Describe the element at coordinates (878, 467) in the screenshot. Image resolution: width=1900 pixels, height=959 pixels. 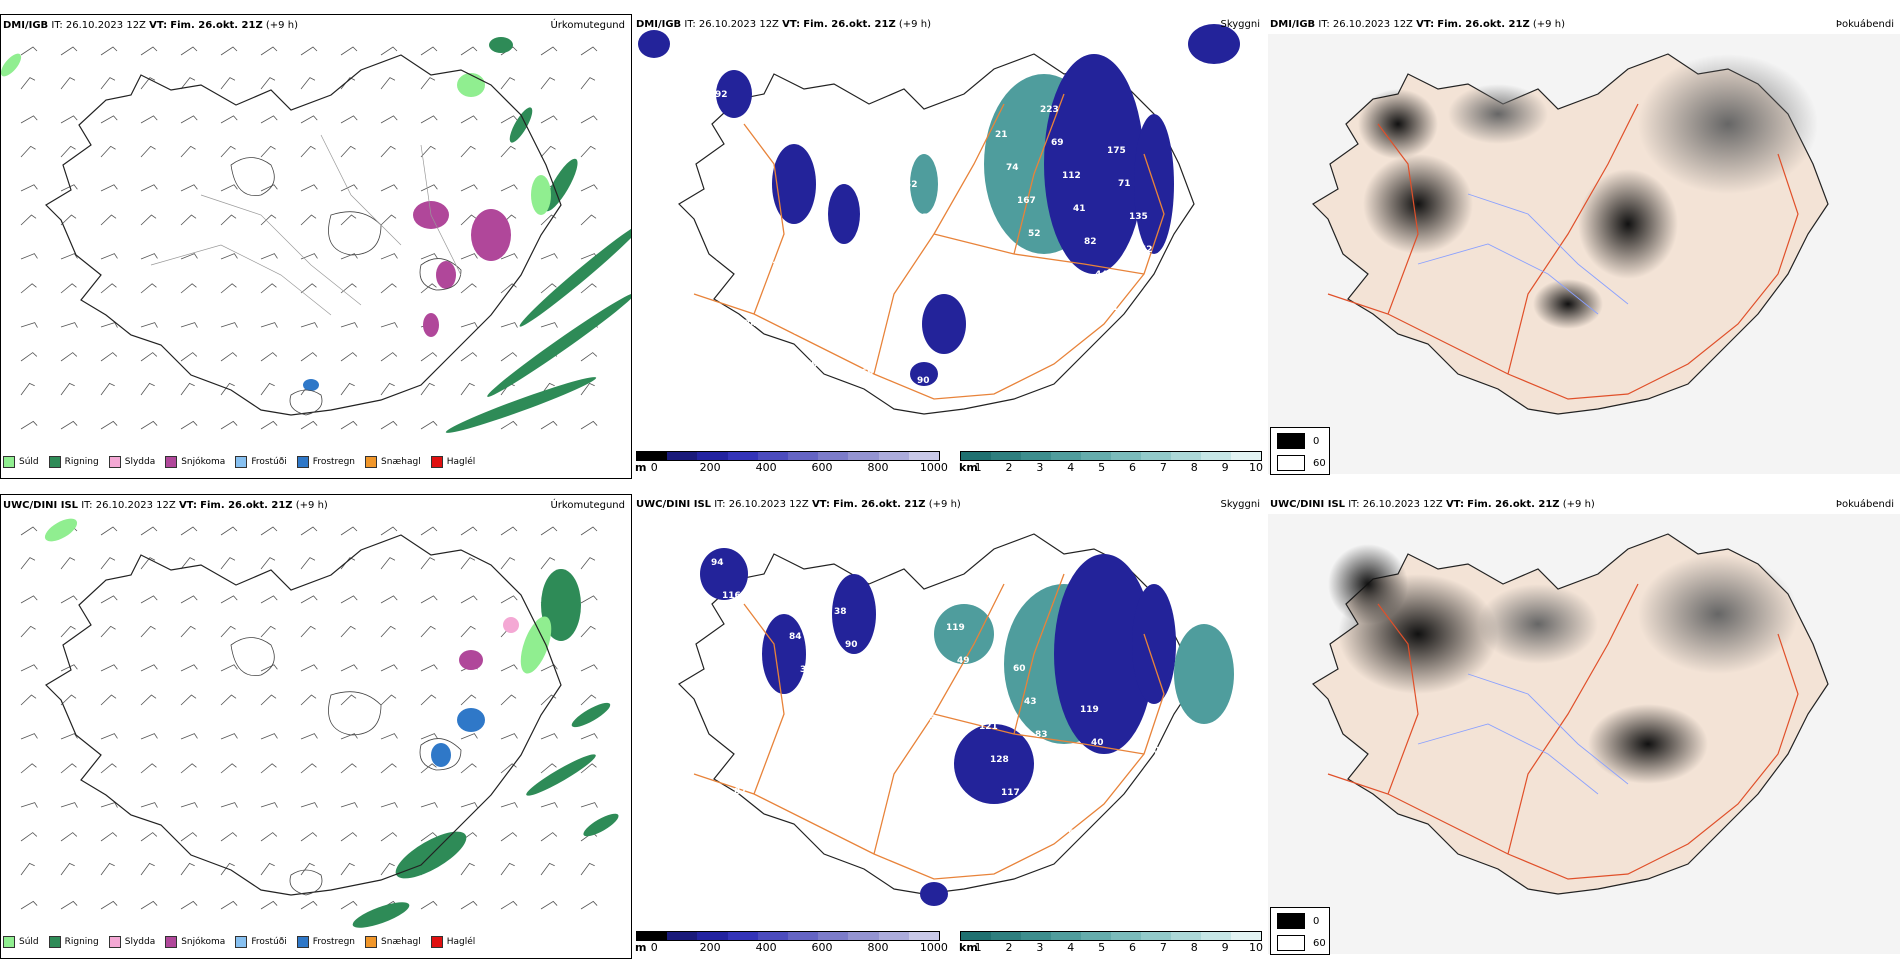
I see `scale-tick: 800` at that location.